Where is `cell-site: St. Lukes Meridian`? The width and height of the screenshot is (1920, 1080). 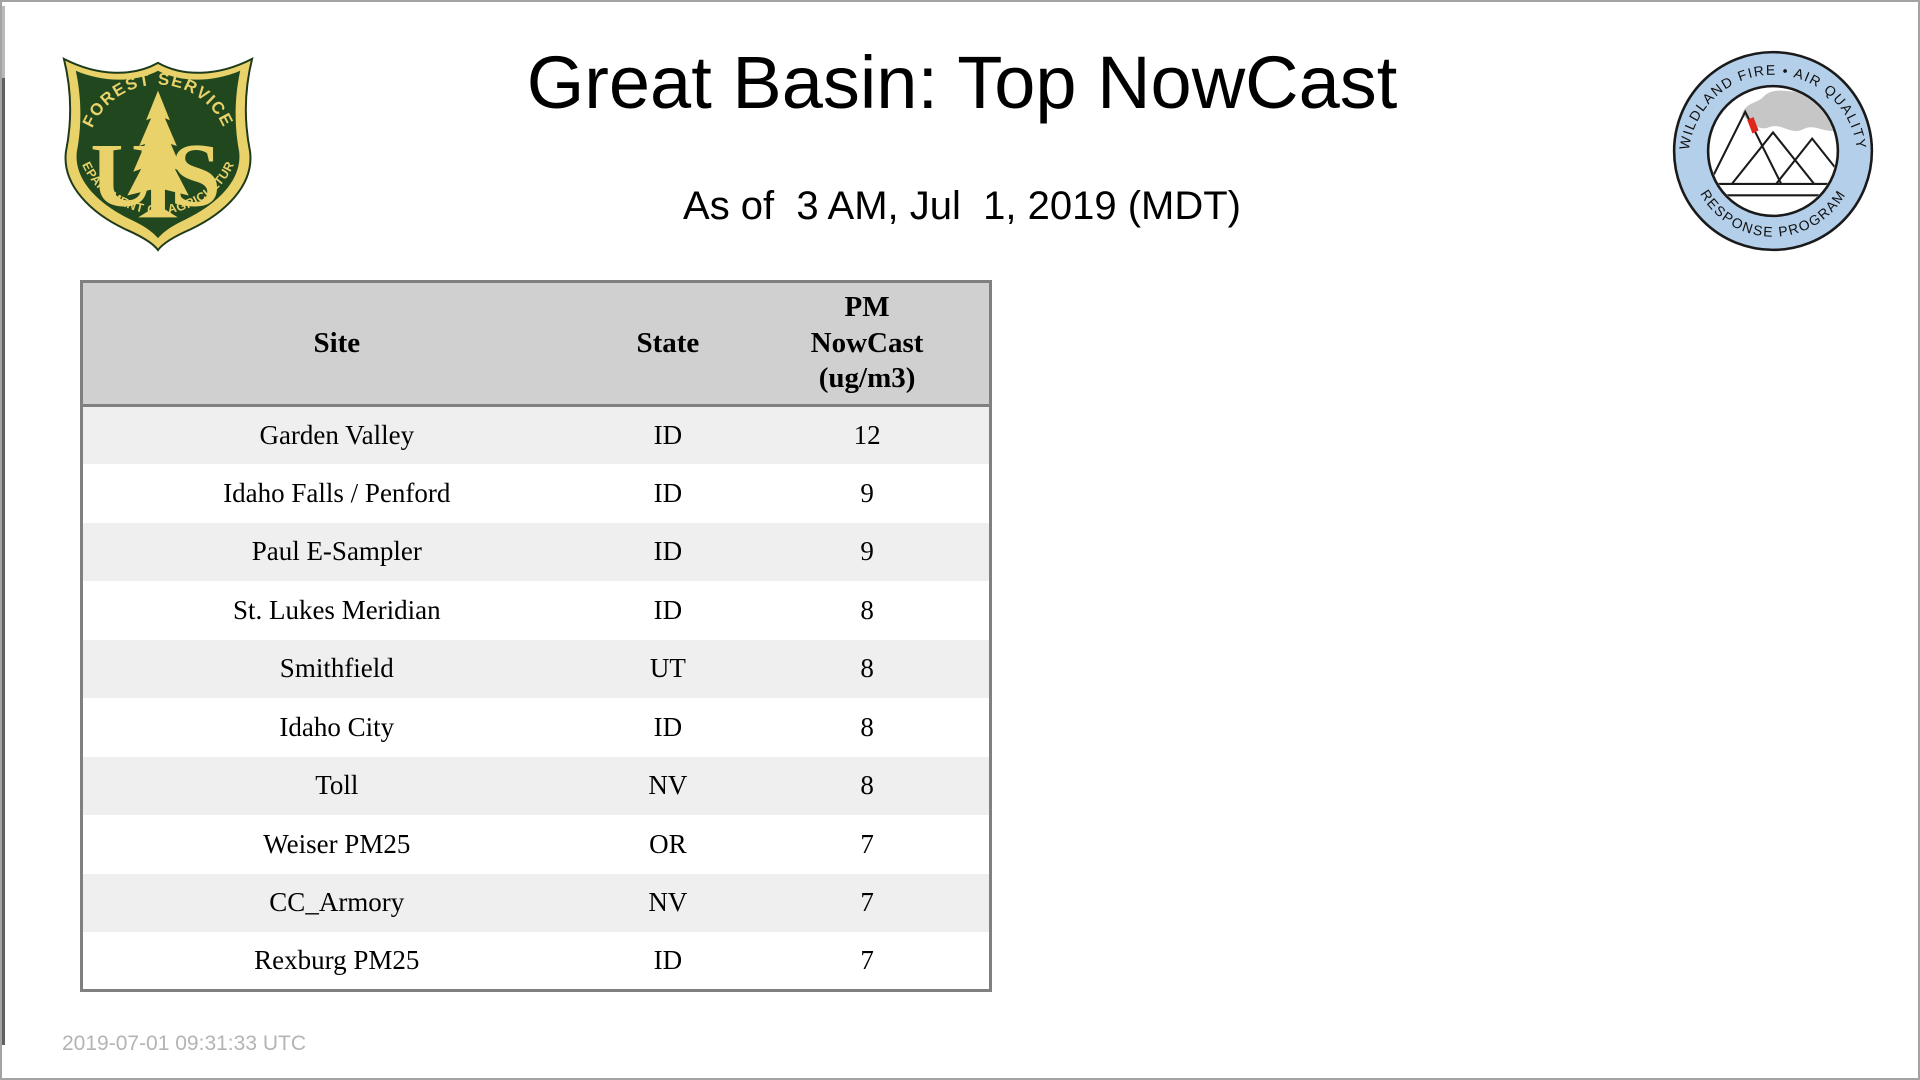 cell-site: St. Lukes Meridian is located at coordinates (336, 609).